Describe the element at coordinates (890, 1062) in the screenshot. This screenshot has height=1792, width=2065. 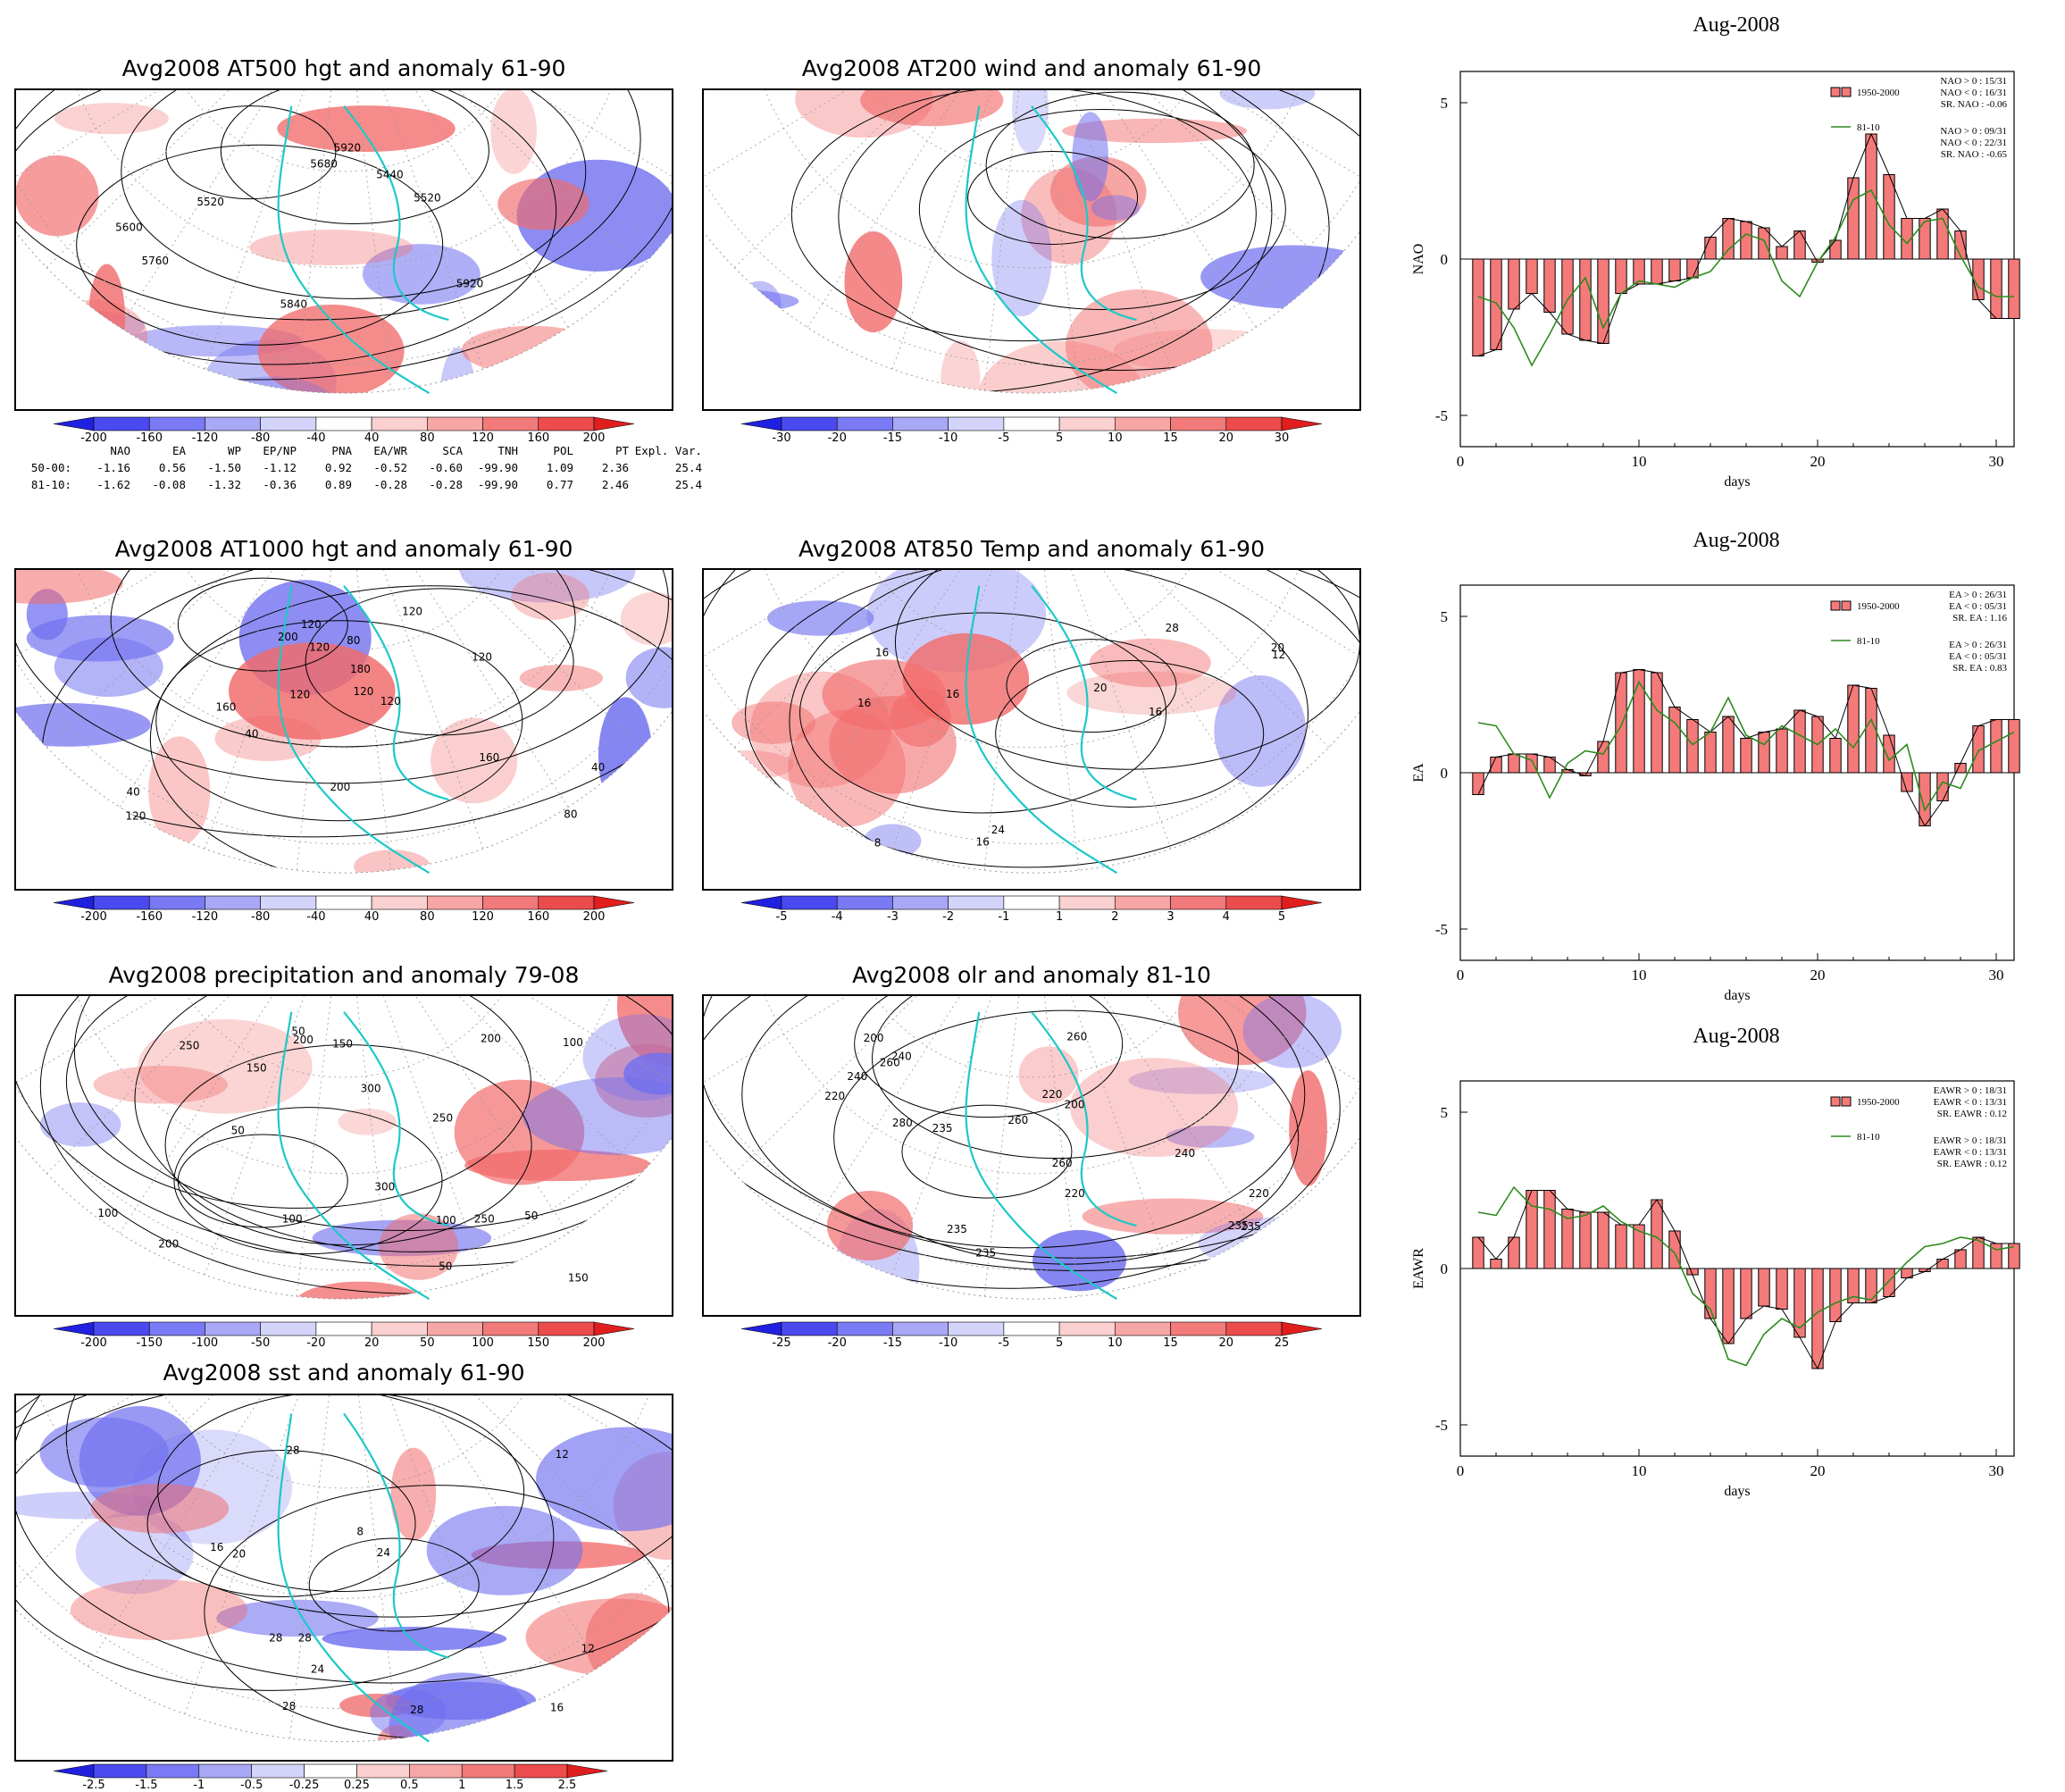
I see `contour-label: 260` at that location.